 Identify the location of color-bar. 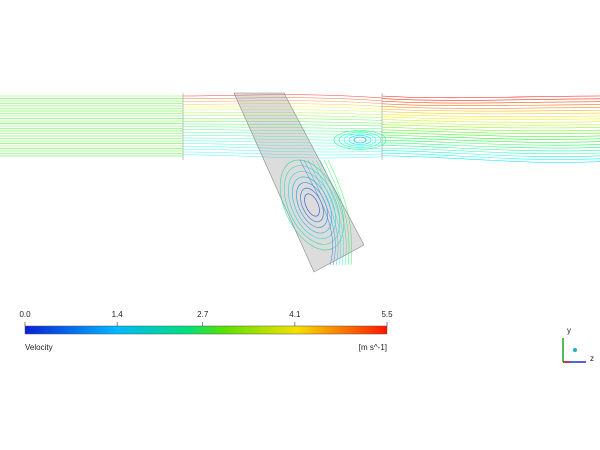
(206, 330).